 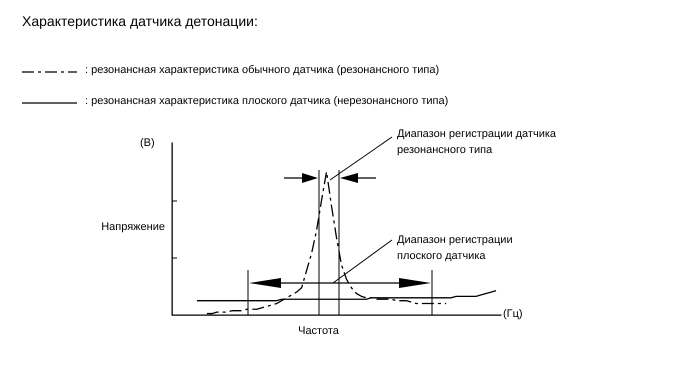 What do you see at coordinates (455, 248) in the screenshot?
I see `annotation: Диапазон регистрации плоского датчика` at bounding box center [455, 248].